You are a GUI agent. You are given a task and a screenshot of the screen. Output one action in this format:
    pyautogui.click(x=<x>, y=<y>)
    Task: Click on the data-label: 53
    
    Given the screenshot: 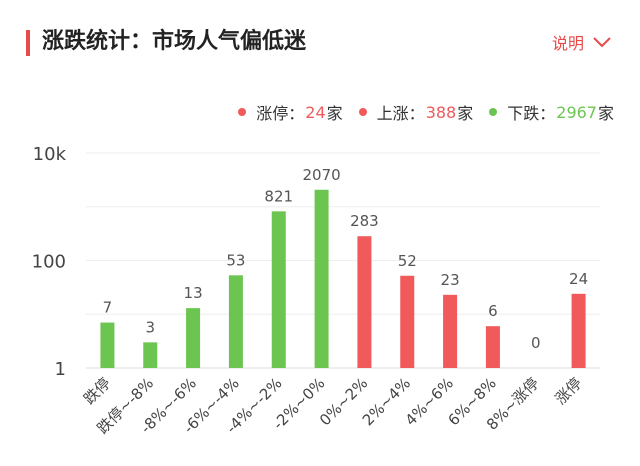 What is the action you would take?
    pyautogui.click(x=235, y=260)
    